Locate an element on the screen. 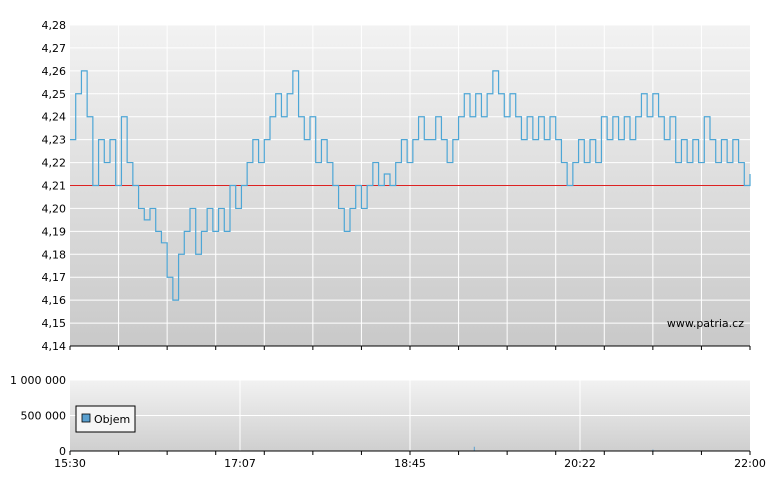 Image resolution: width=780 pixels, height=490 pixels. price-x-ticks is located at coordinates (410, 348).